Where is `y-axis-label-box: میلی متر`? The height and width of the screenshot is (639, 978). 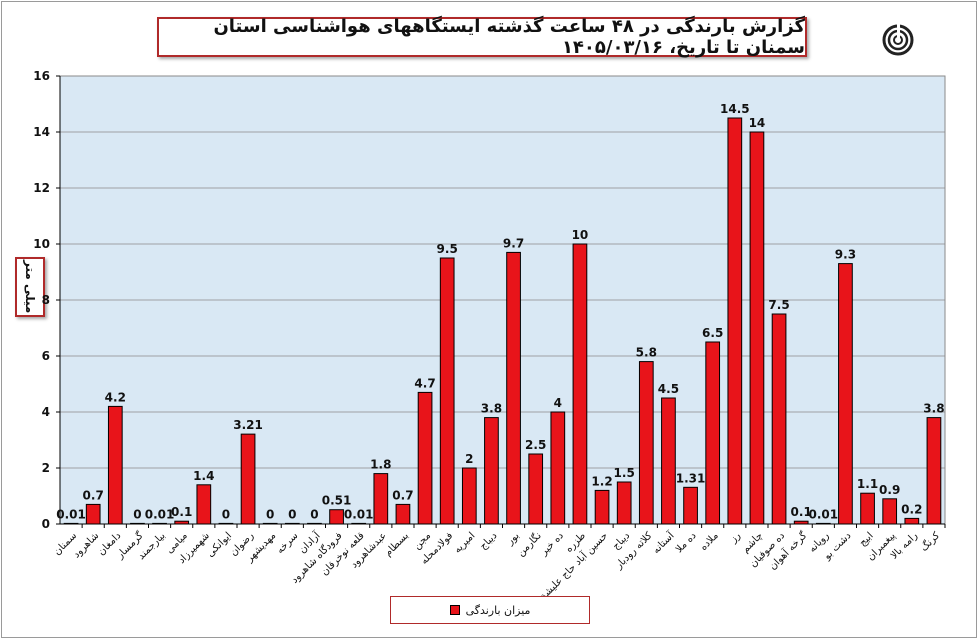
y-axis-label-box: میلی متر is located at coordinates (30, 287).